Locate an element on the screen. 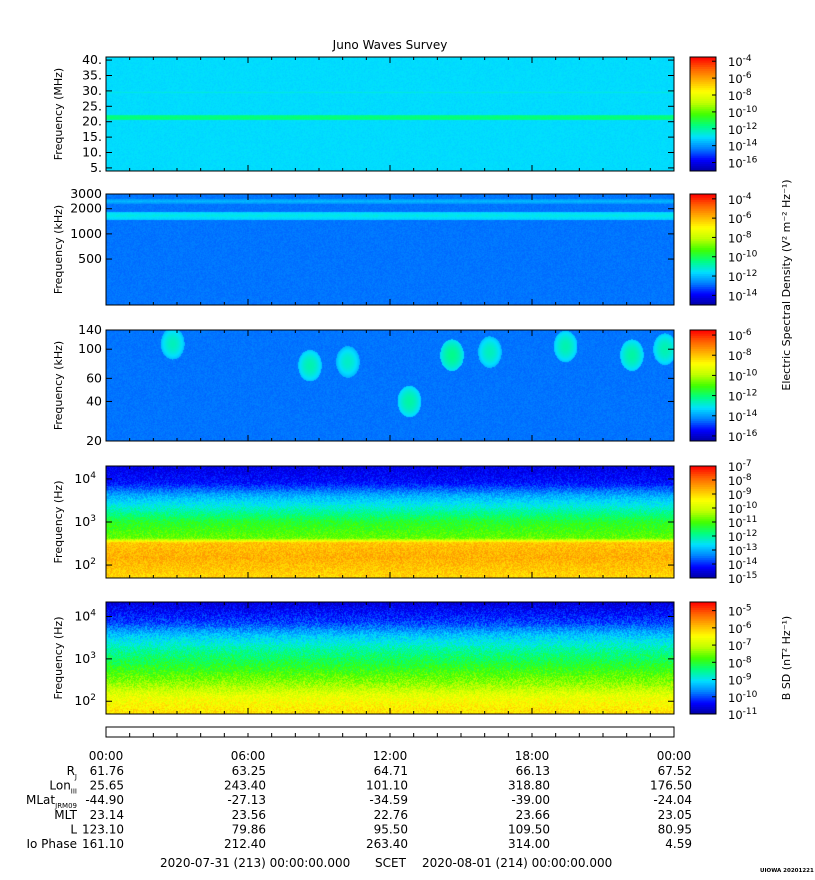  ephemeris-value: 101.10 is located at coordinates (387, 786).